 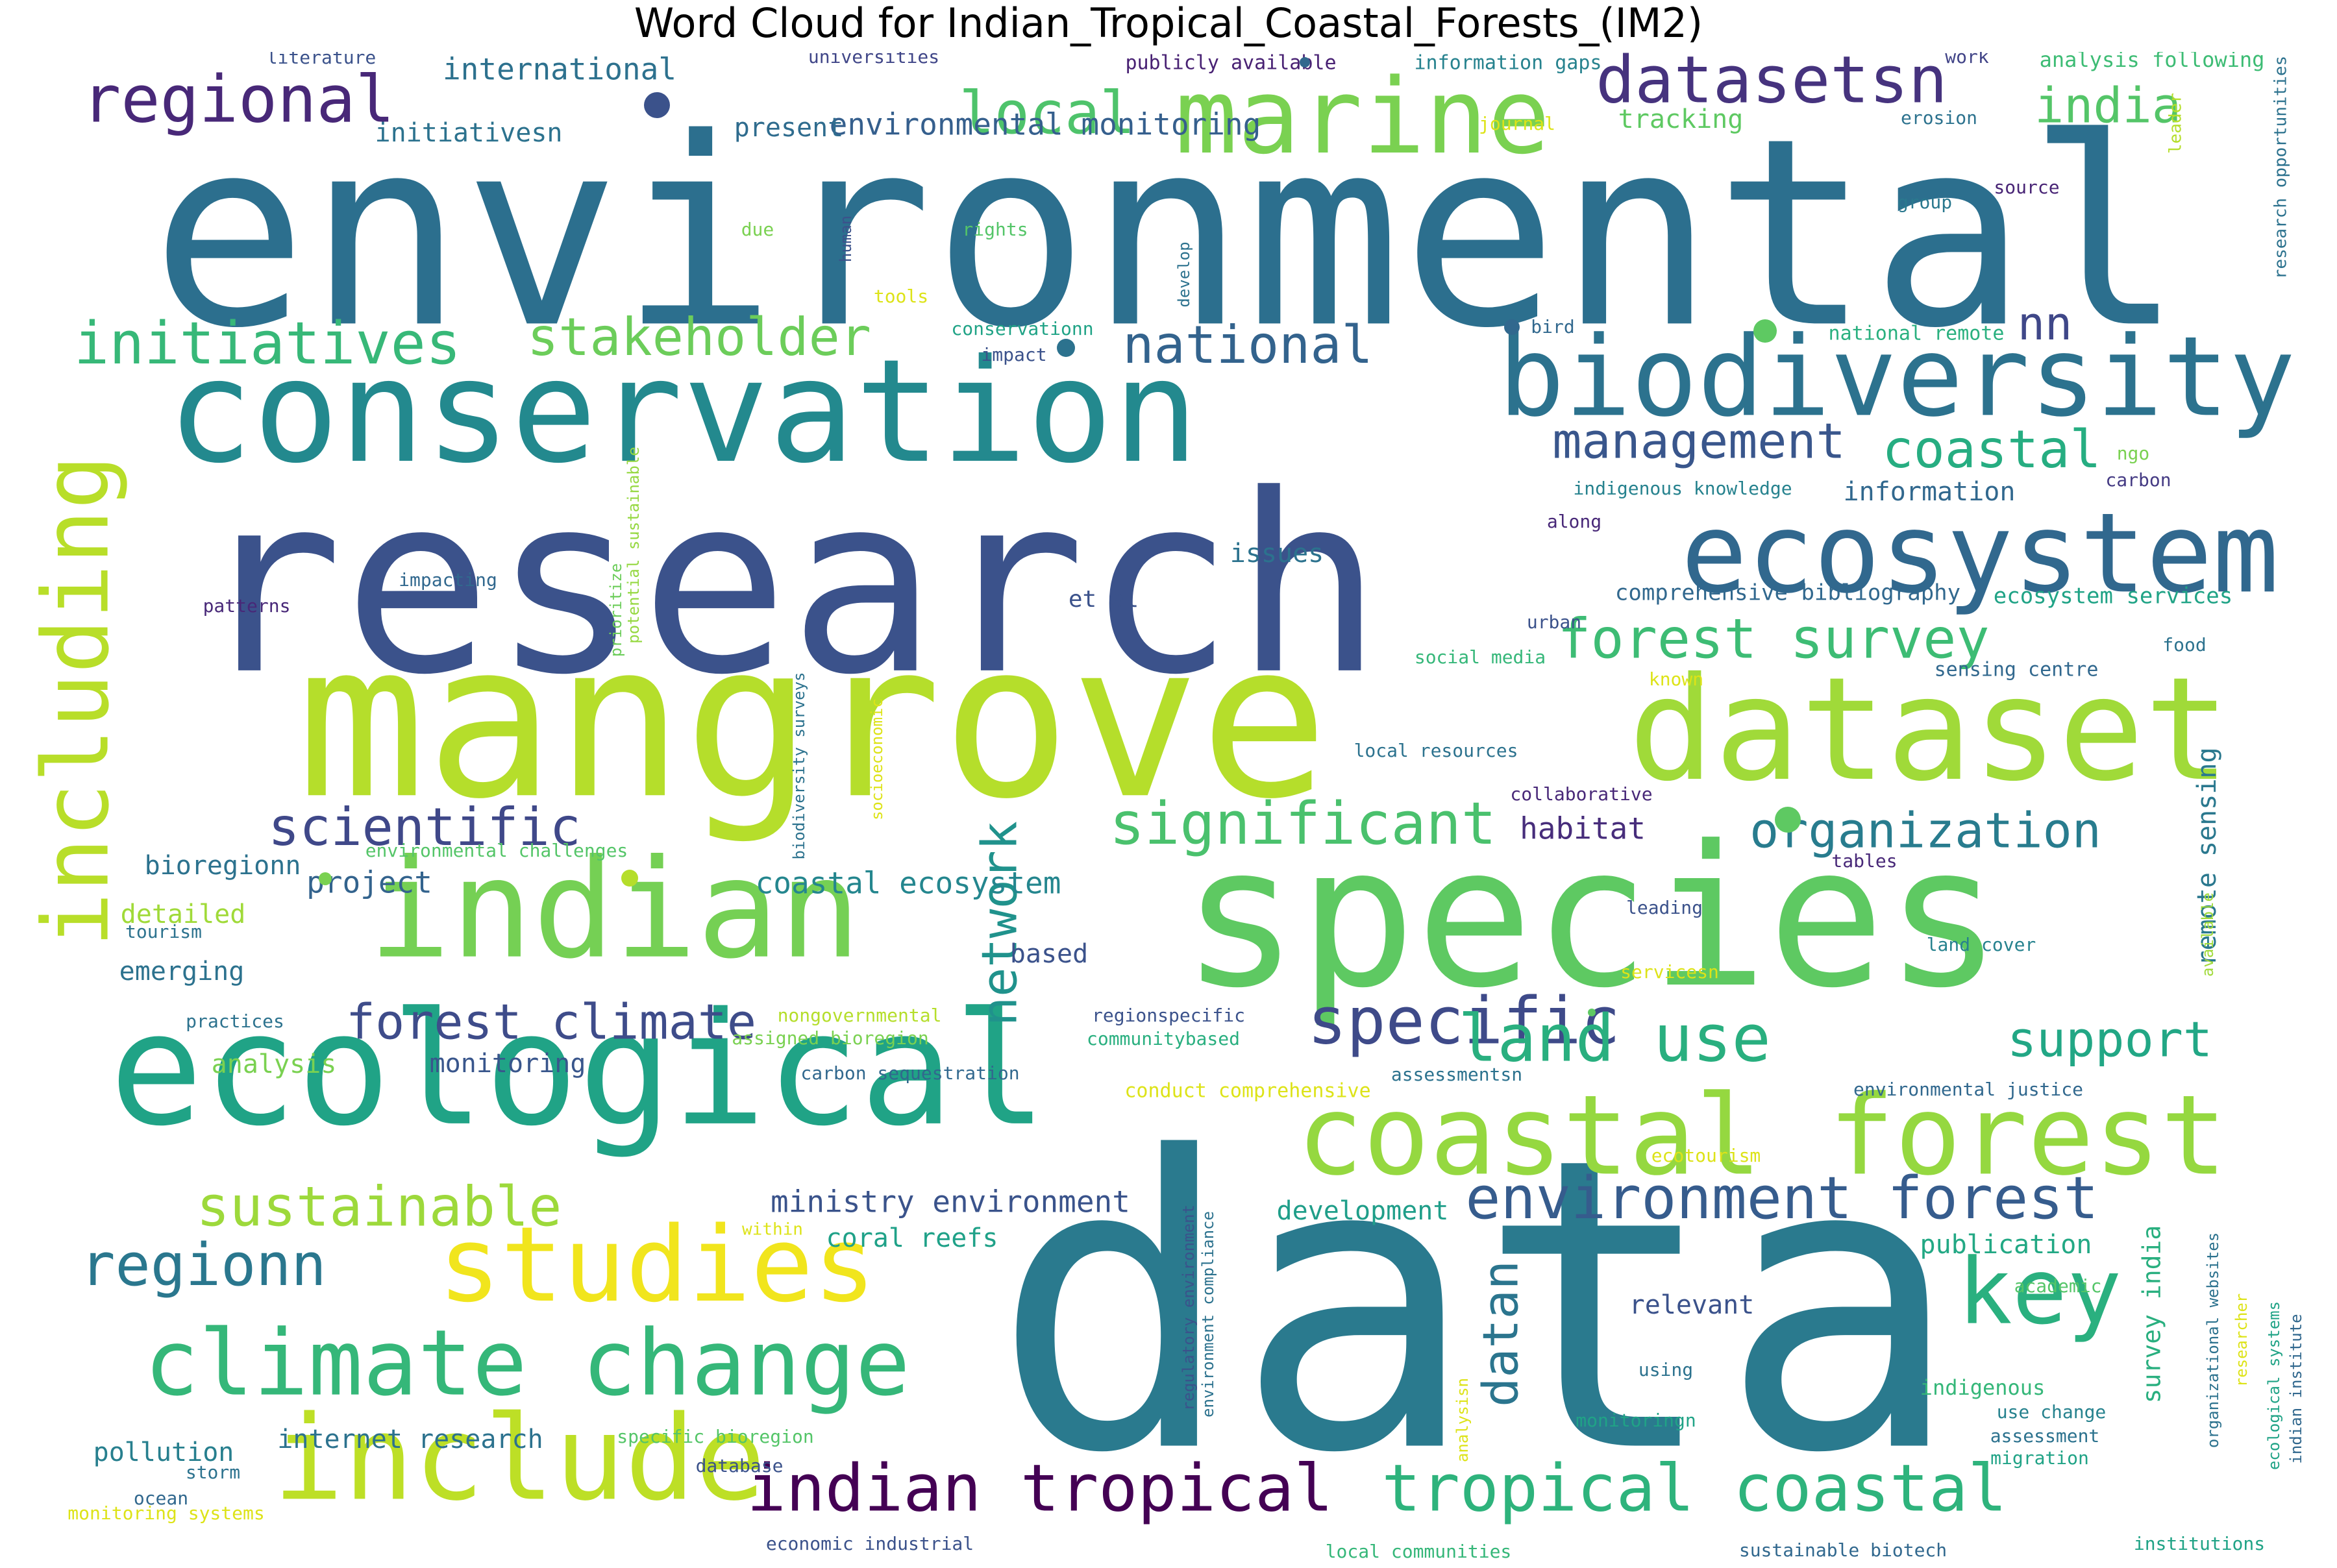 What do you see at coordinates (1968, 1089) in the screenshot?
I see `word-environmental-justice: environmental justice` at bounding box center [1968, 1089].